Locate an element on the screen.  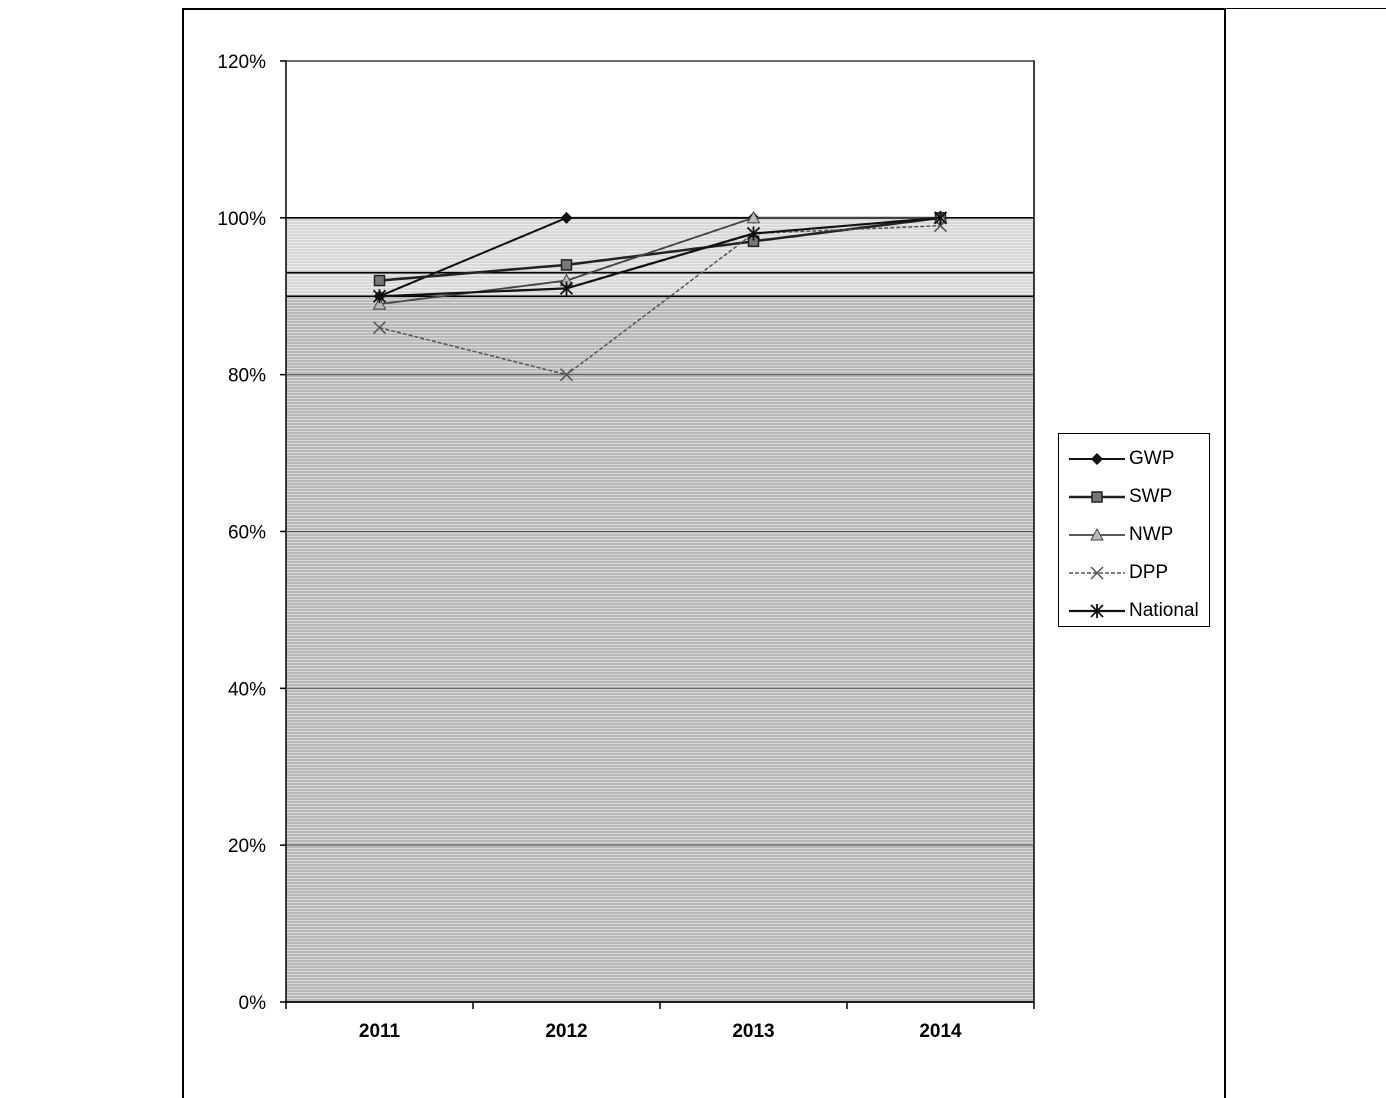
y-tick-label: 80% is located at coordinates (247, 376).